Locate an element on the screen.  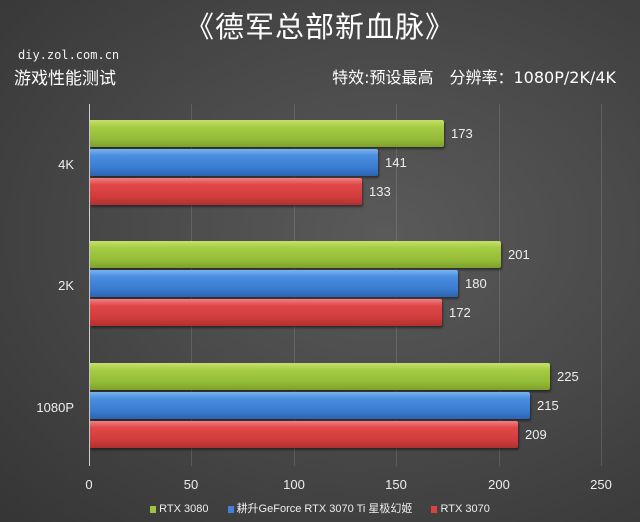
bar-1080p-rtx3080 is located at coordinates (320, 376).